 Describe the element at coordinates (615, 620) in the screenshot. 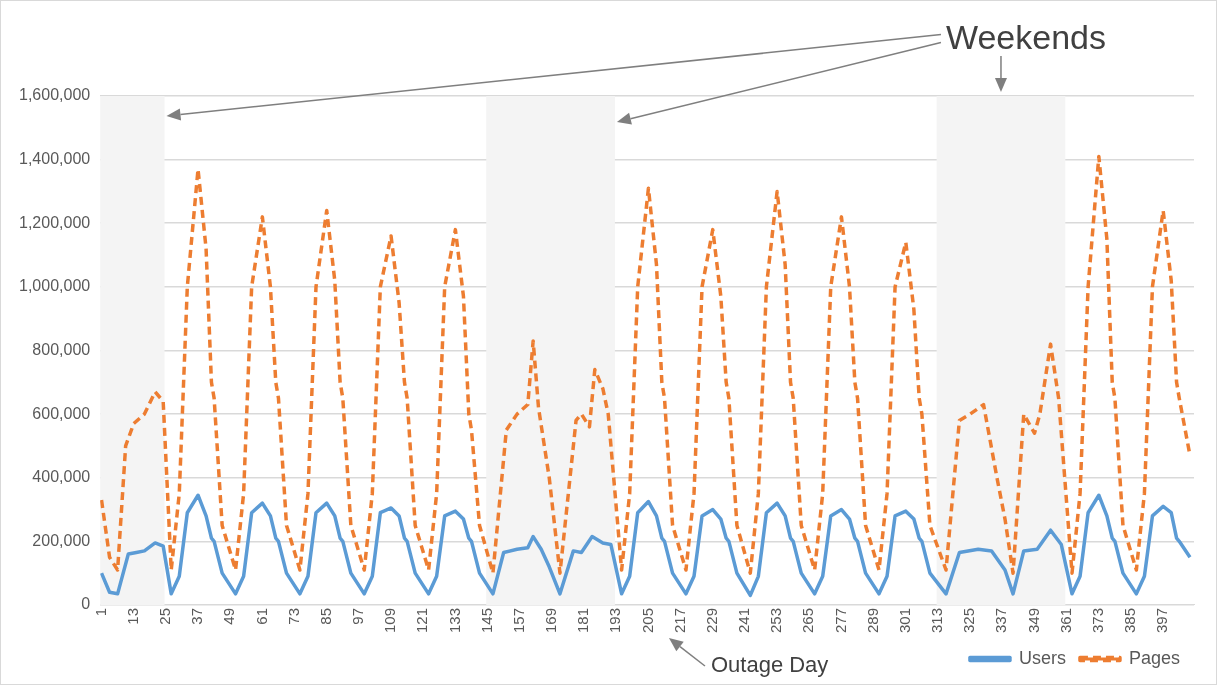

I see `x-tick-label: 193` at that location.